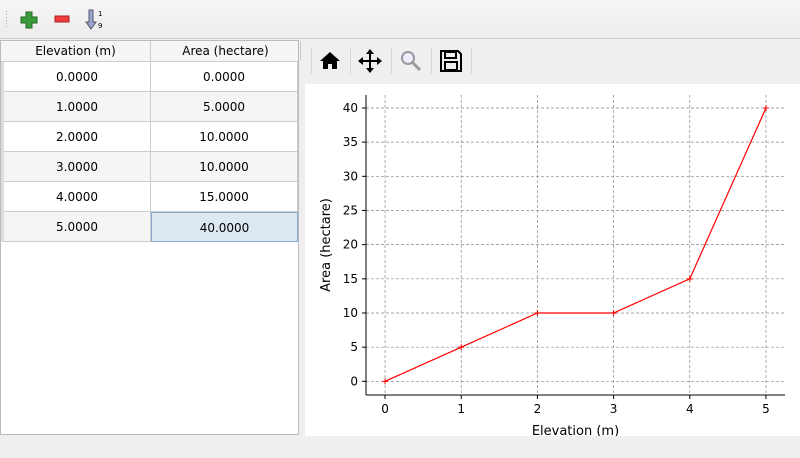 This screenshot has height=458, width=800. What do you see at coordinates (226, 51) in the screenshot?
I see `column-header-area: Area (hectare)` at bounding box center [226, 51].